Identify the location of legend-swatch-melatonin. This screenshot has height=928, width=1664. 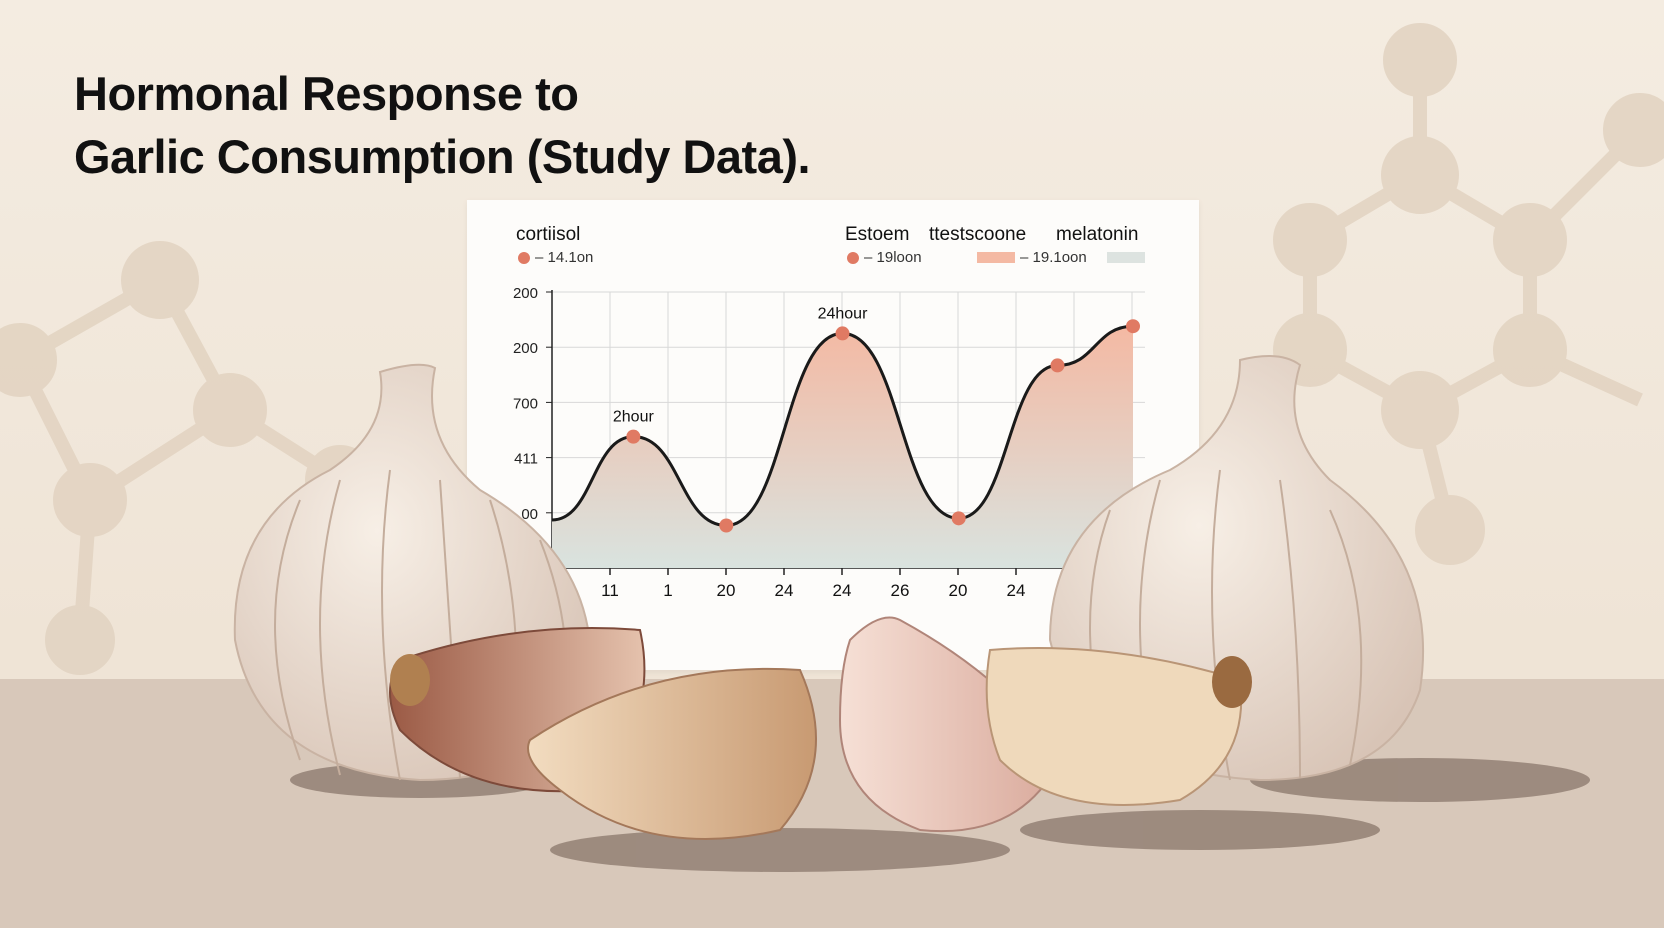
(1126, 257).